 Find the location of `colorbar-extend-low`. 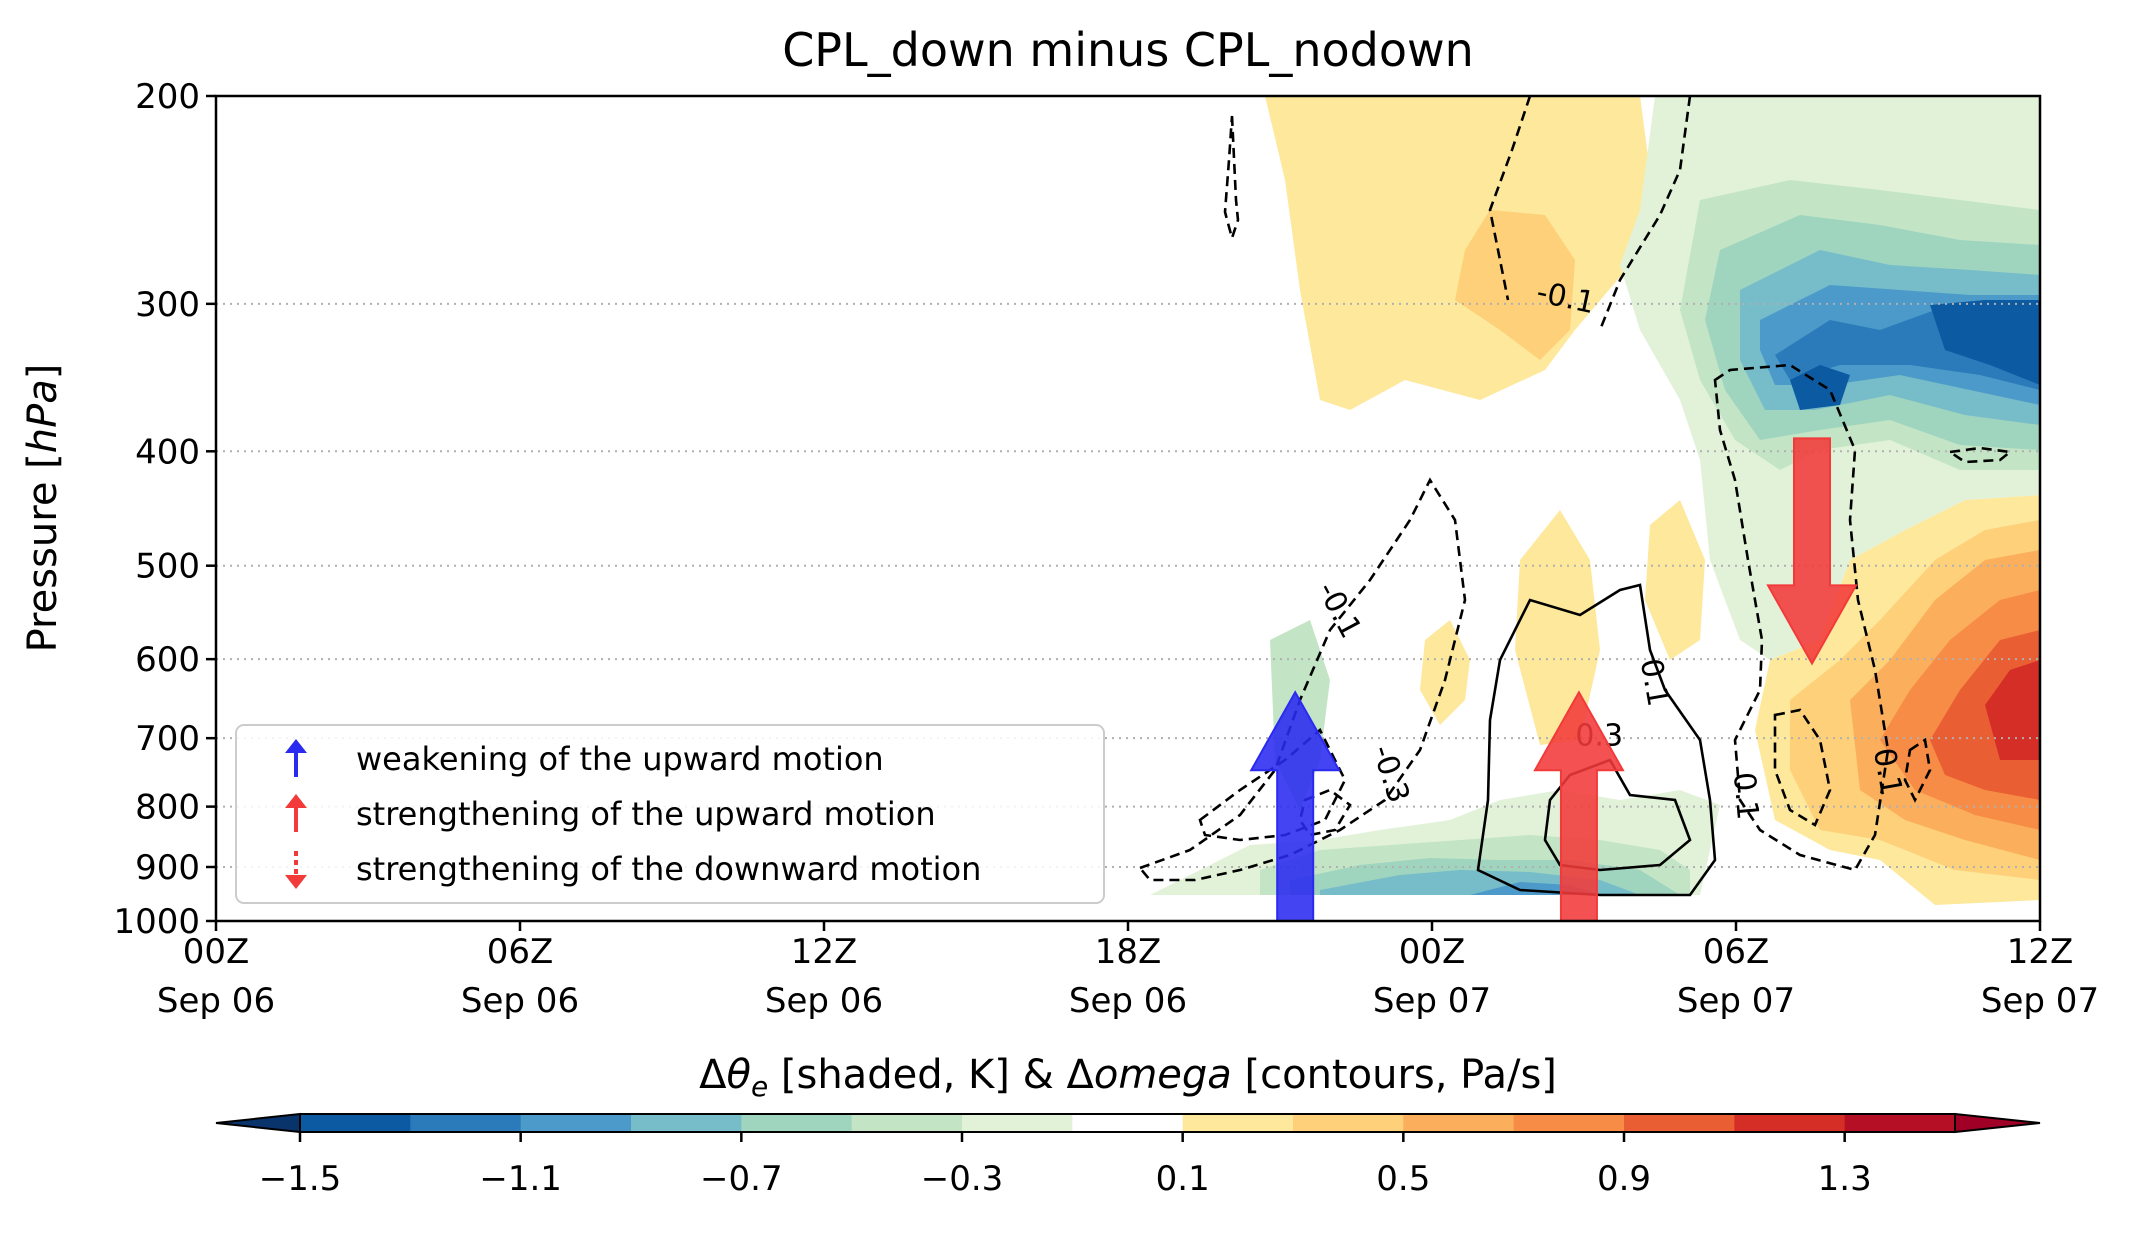

colorbar-extend-low is located at coordinates (258, 1123).